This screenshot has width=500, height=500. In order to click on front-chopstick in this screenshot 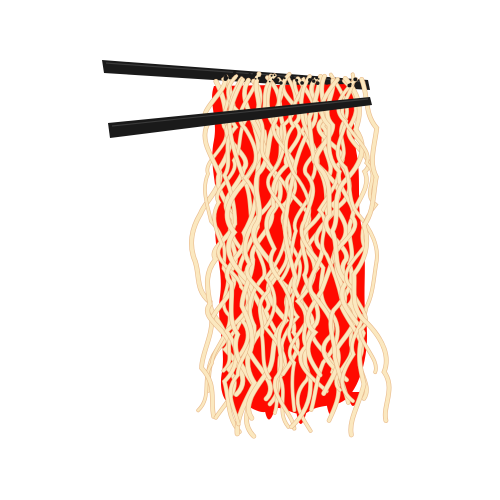, I will do `click(240, 117)`.